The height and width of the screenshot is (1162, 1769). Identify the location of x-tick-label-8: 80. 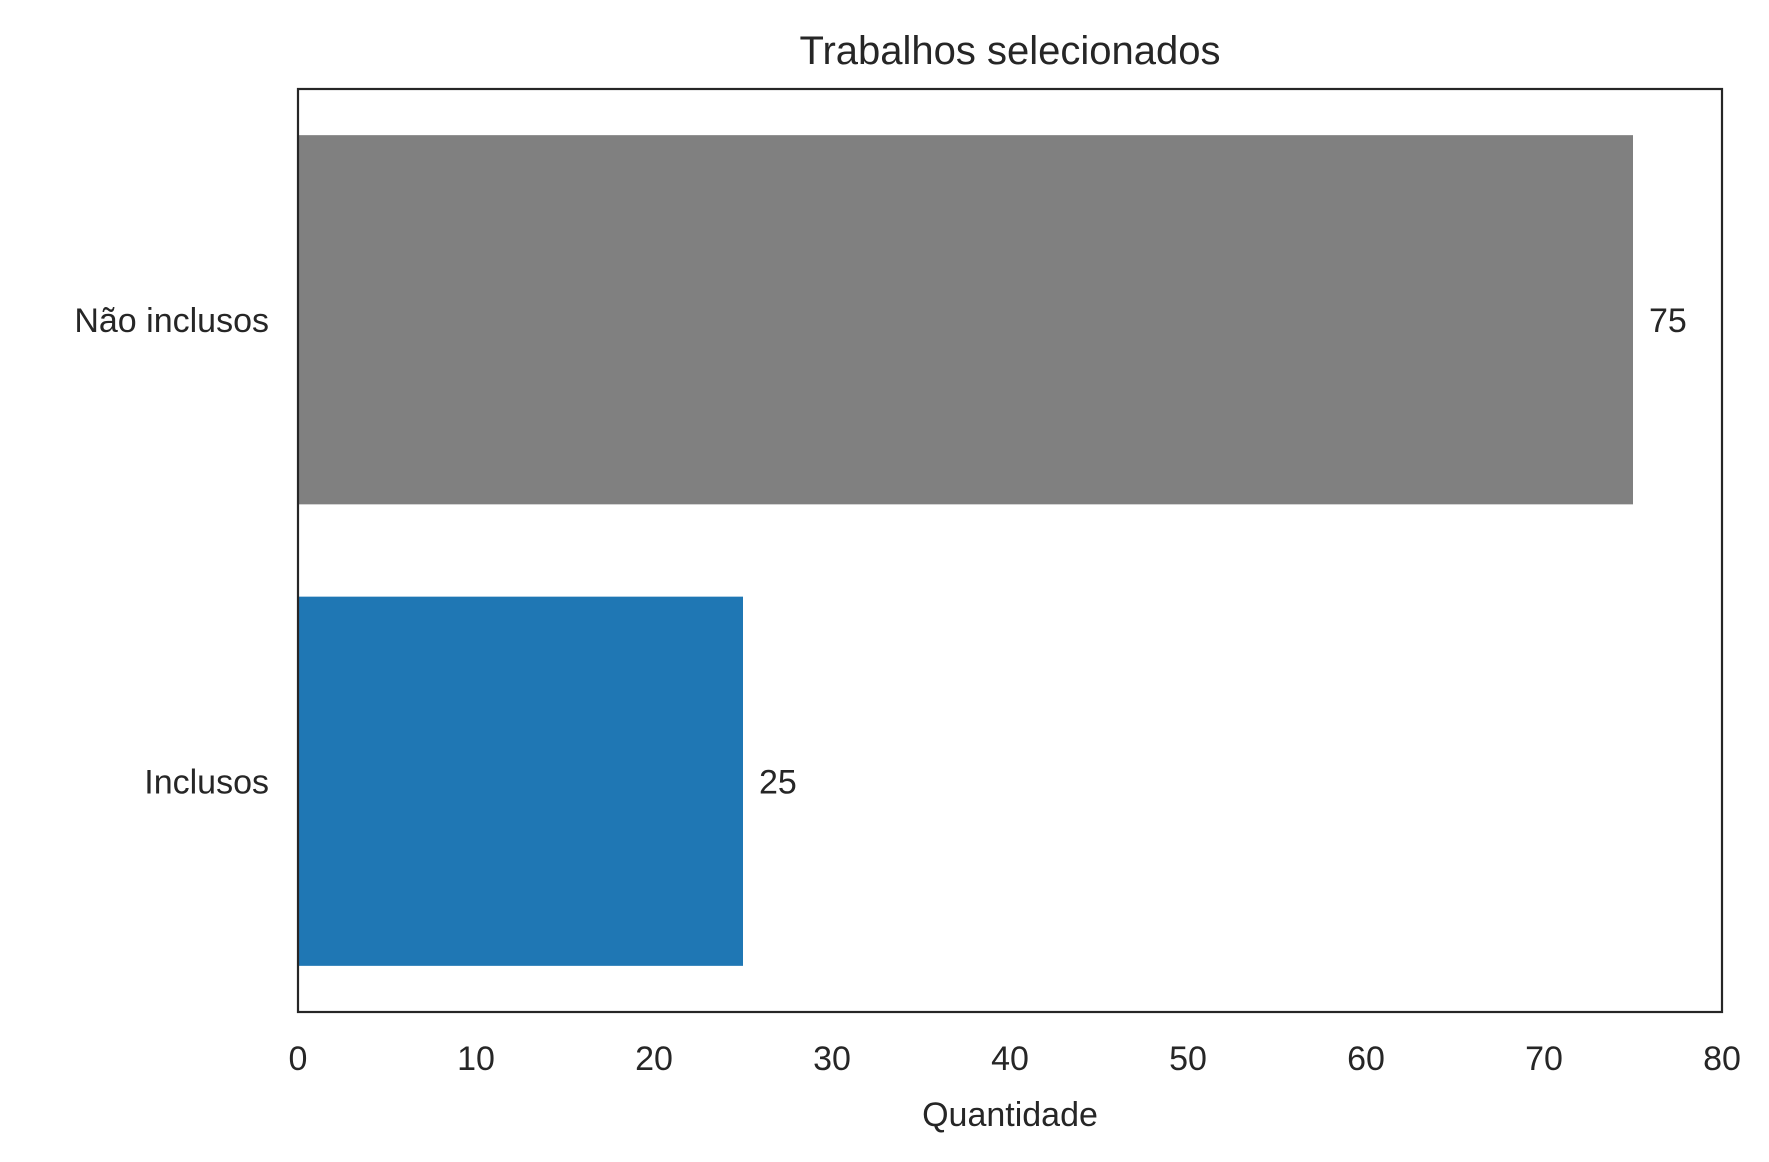
(1722, 1059).